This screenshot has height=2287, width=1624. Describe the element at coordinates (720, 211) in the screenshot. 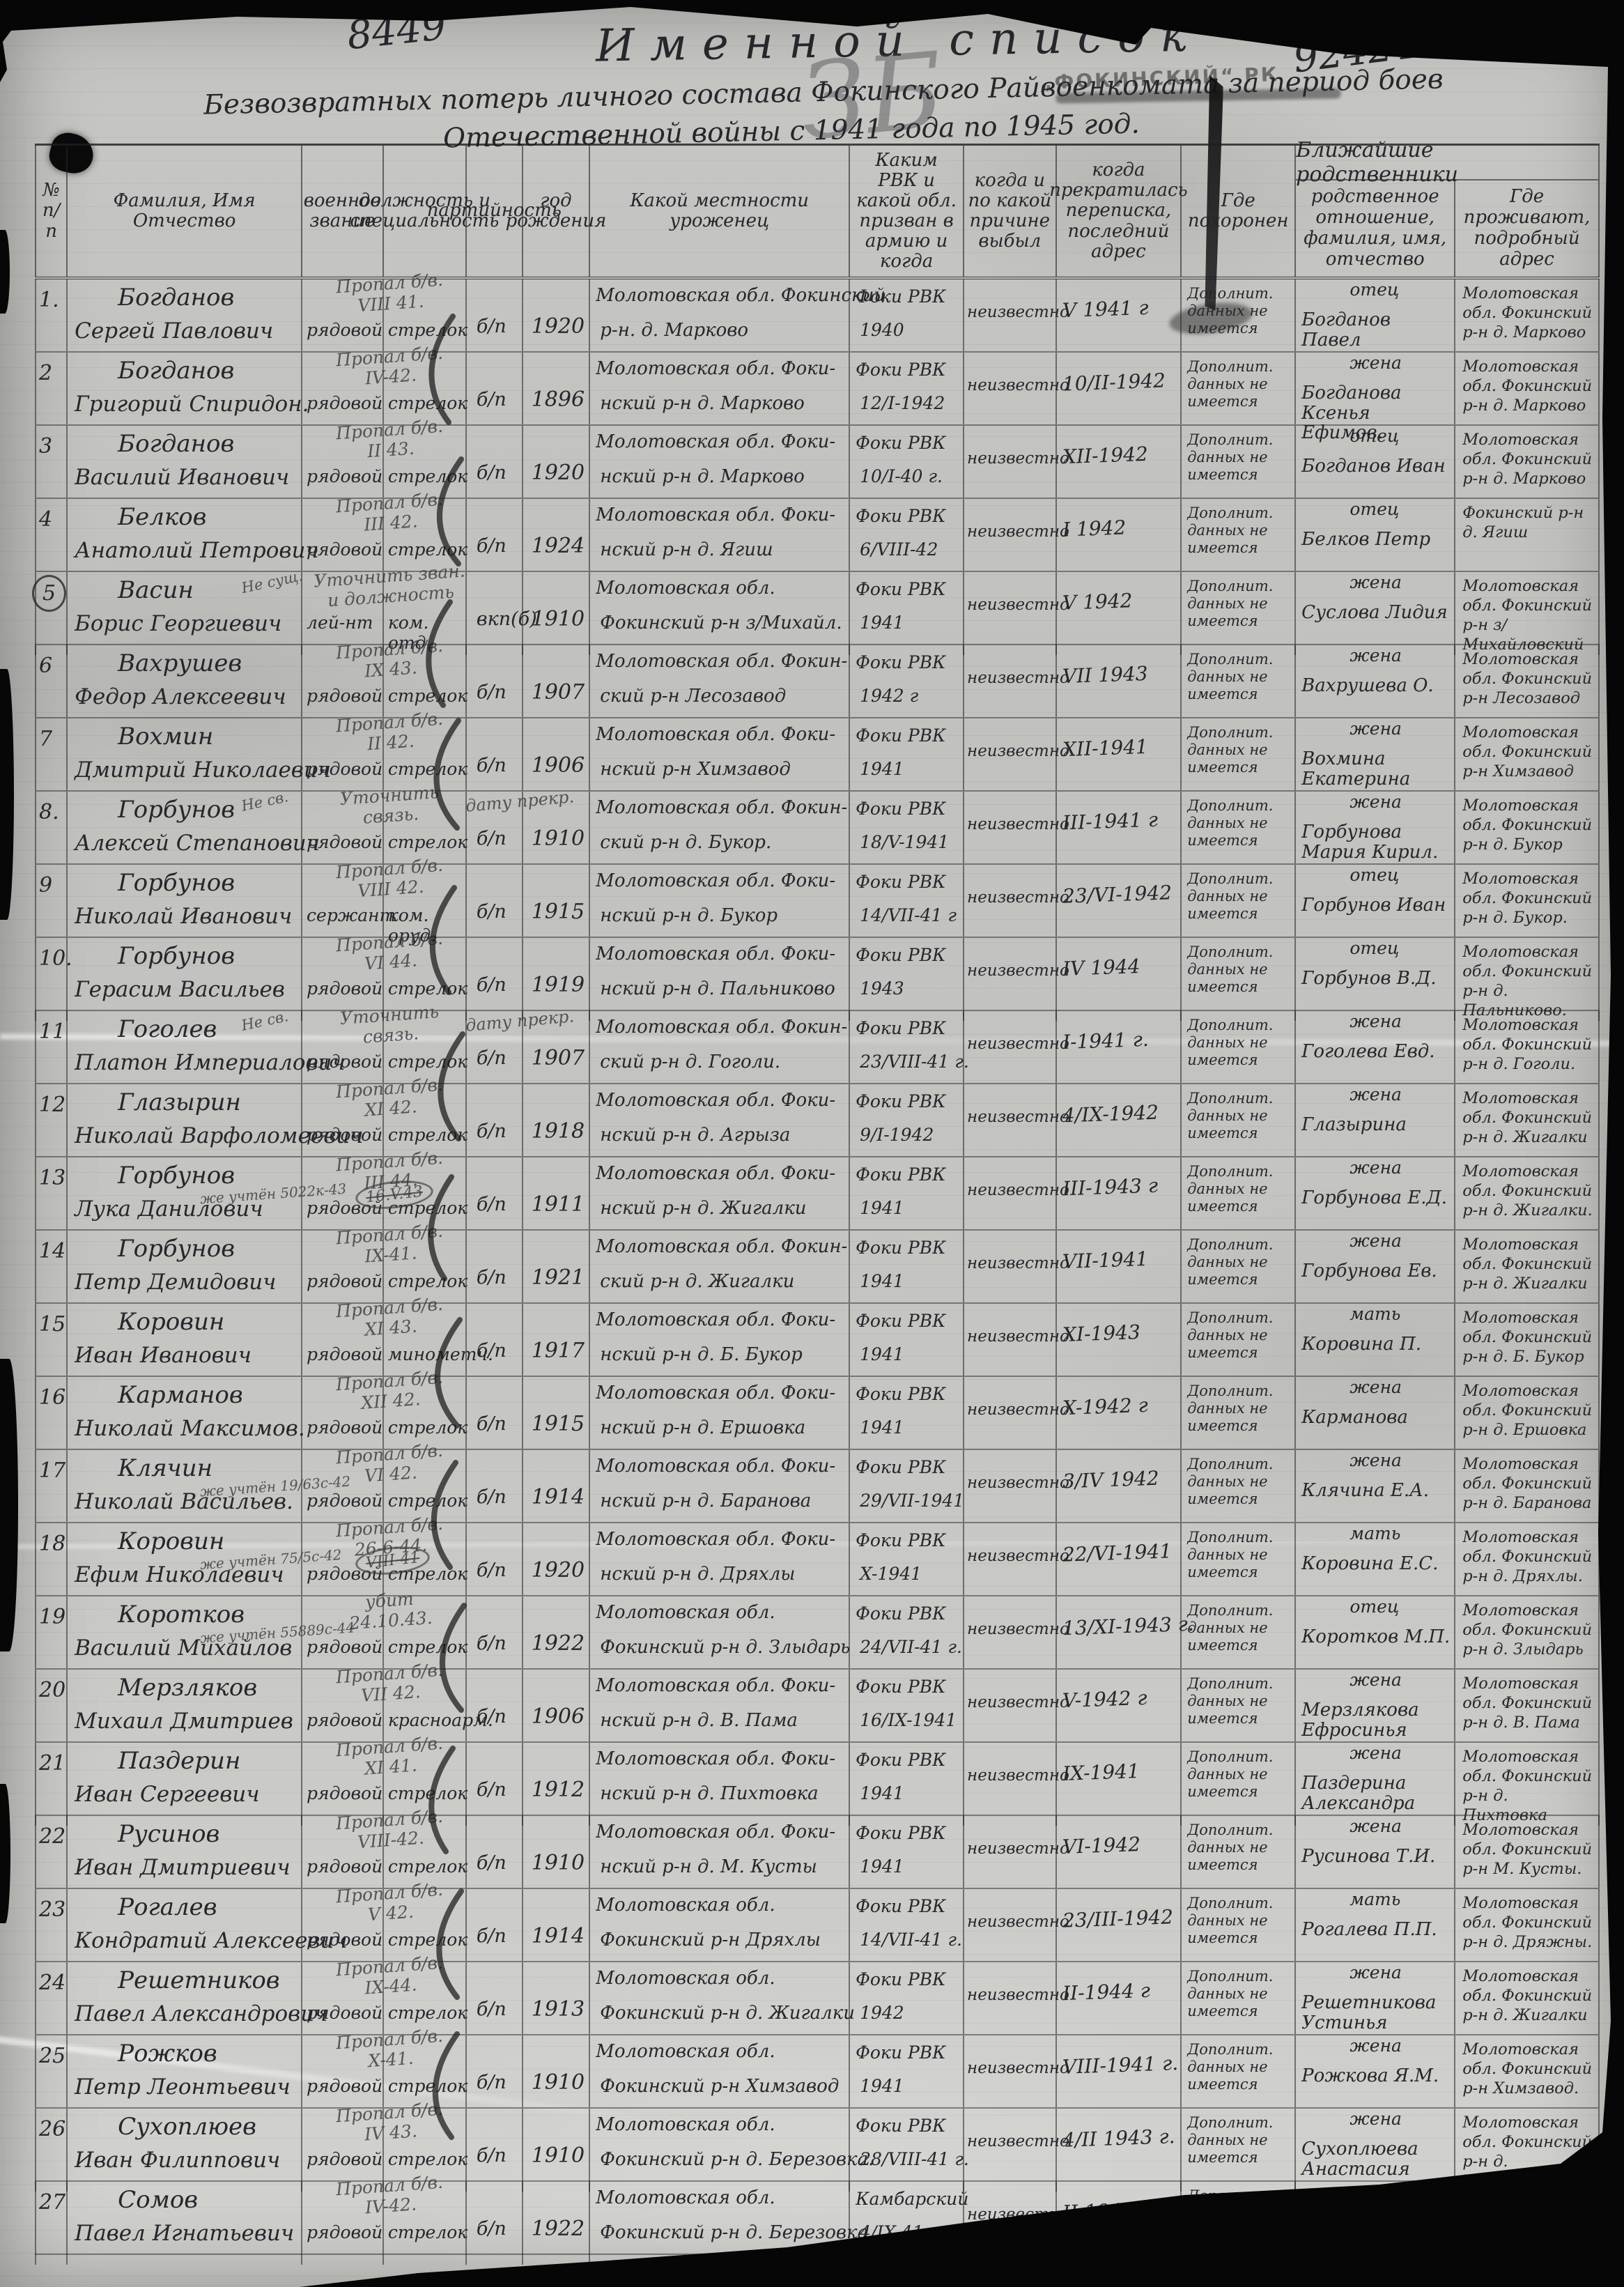

I see `col-header-birthplace: Какой местности уроженец` at that location.